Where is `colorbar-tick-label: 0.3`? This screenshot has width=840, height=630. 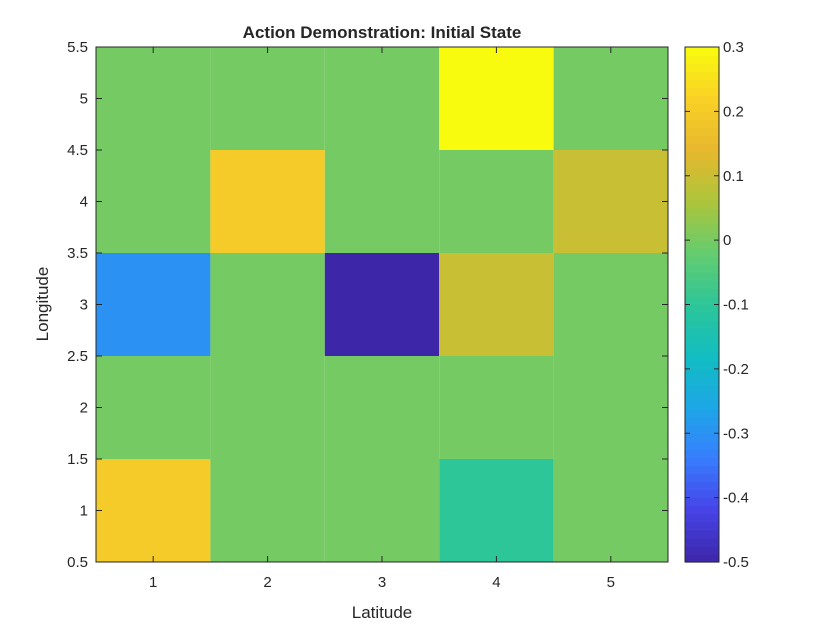 colorbar-tick-label: 0.3 is located at coordinates (733, 47).